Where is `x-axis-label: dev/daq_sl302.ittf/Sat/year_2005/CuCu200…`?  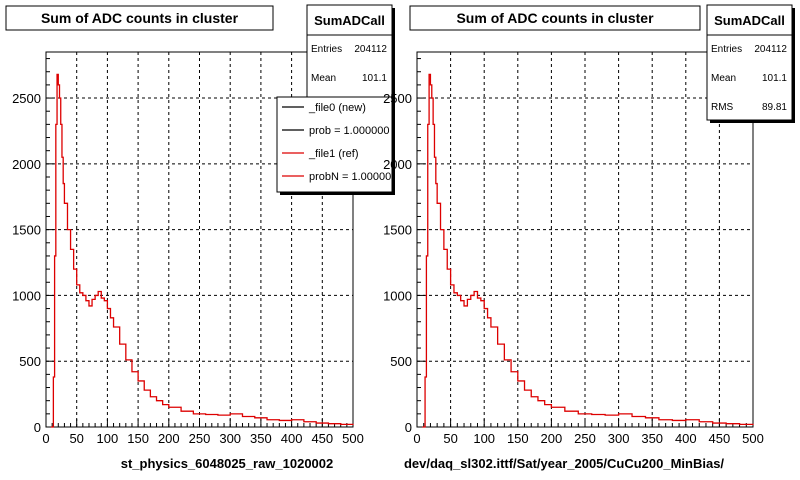
x-axis-label: dev/daq_sl302.ittf/Sat/year_2005/CuCu200… is located at coordinates (564, 463).